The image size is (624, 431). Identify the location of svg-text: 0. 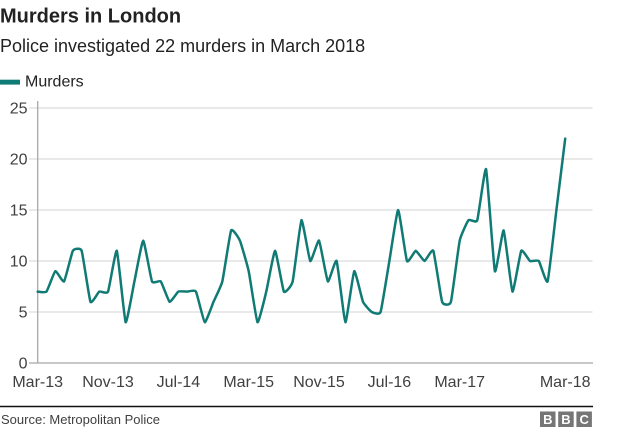
(23, 364).